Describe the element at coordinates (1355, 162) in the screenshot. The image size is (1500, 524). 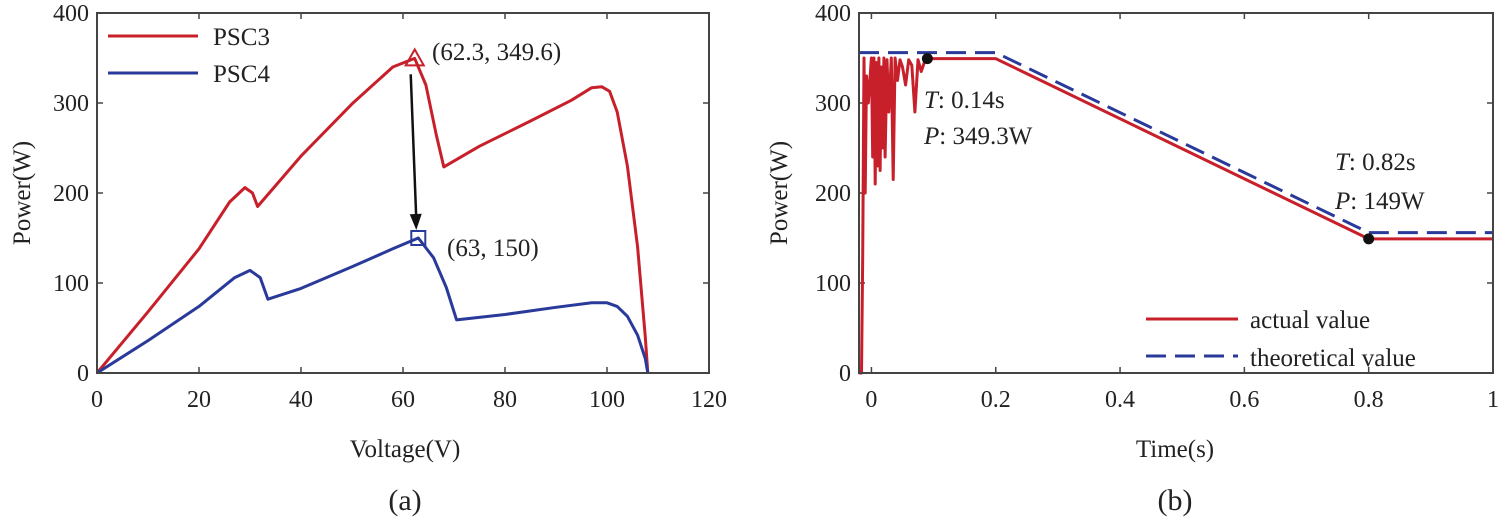
I see `annotation-t2-sep: :` at that location.